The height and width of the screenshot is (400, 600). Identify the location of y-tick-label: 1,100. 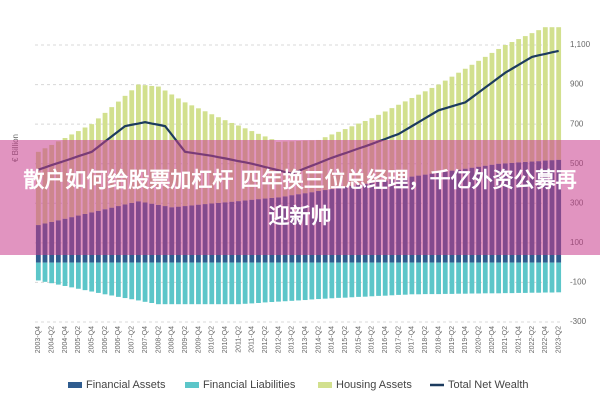
(580, 44).